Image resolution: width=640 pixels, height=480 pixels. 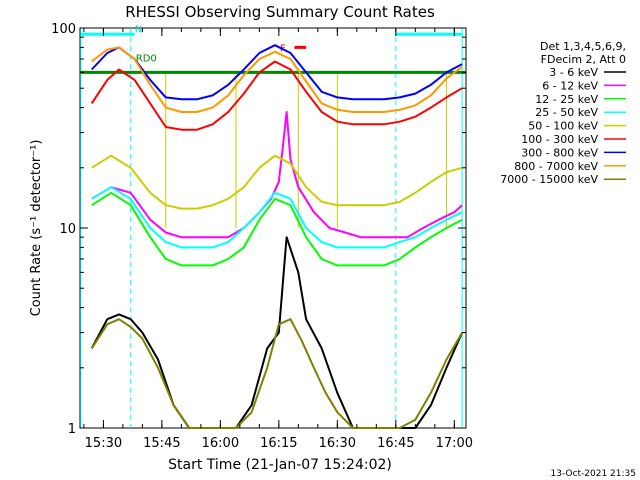 What do you see at coordinates (72, 429) in the screenshot?
I see `y-tick-label: 1` at bounding box center [72, 429].